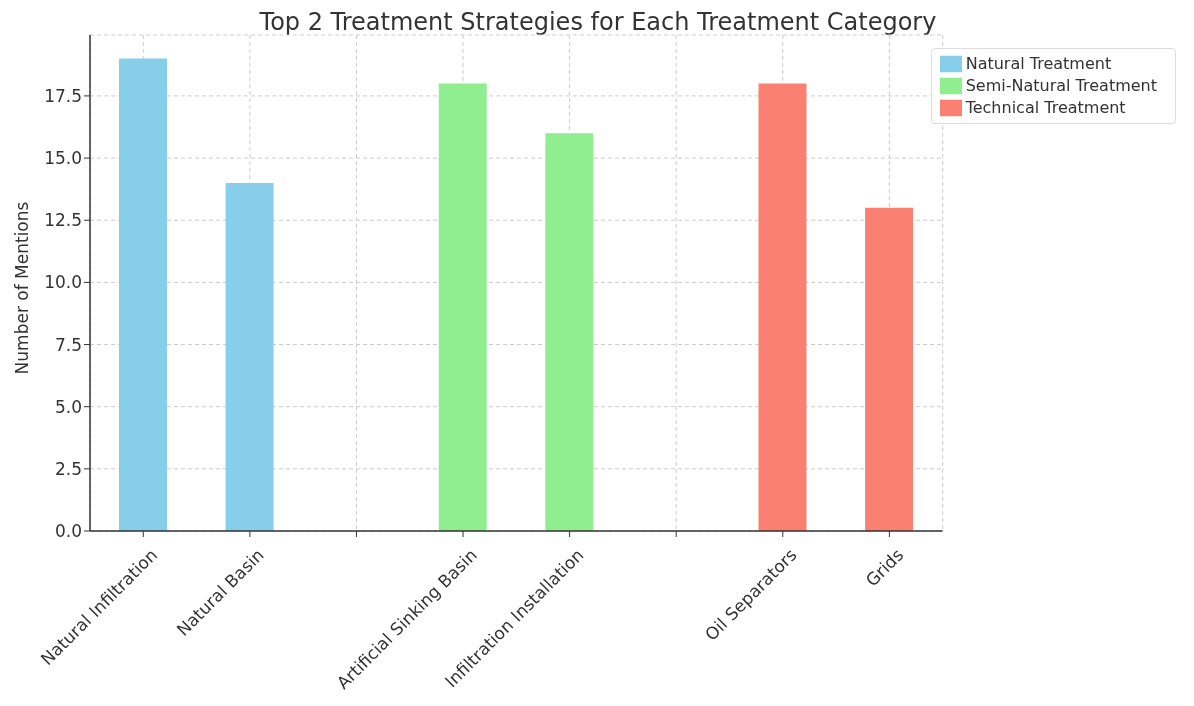 This screenshot has width=1194, height=706. I want to click on y-tick-label: 0.0, so click(68, 531).